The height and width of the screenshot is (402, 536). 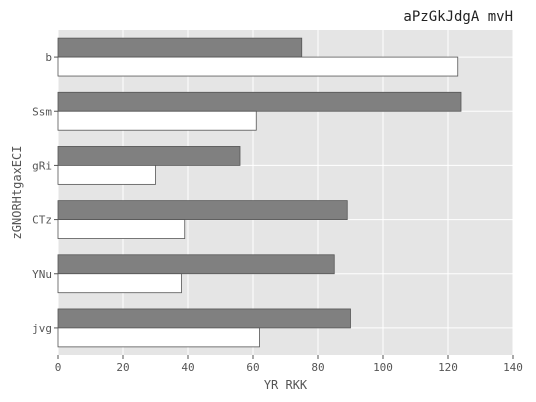 What do you see at coordinates (58, 367) in the screenshot?
I see `x-tick-label: 0` at bounding box center [58, 367].